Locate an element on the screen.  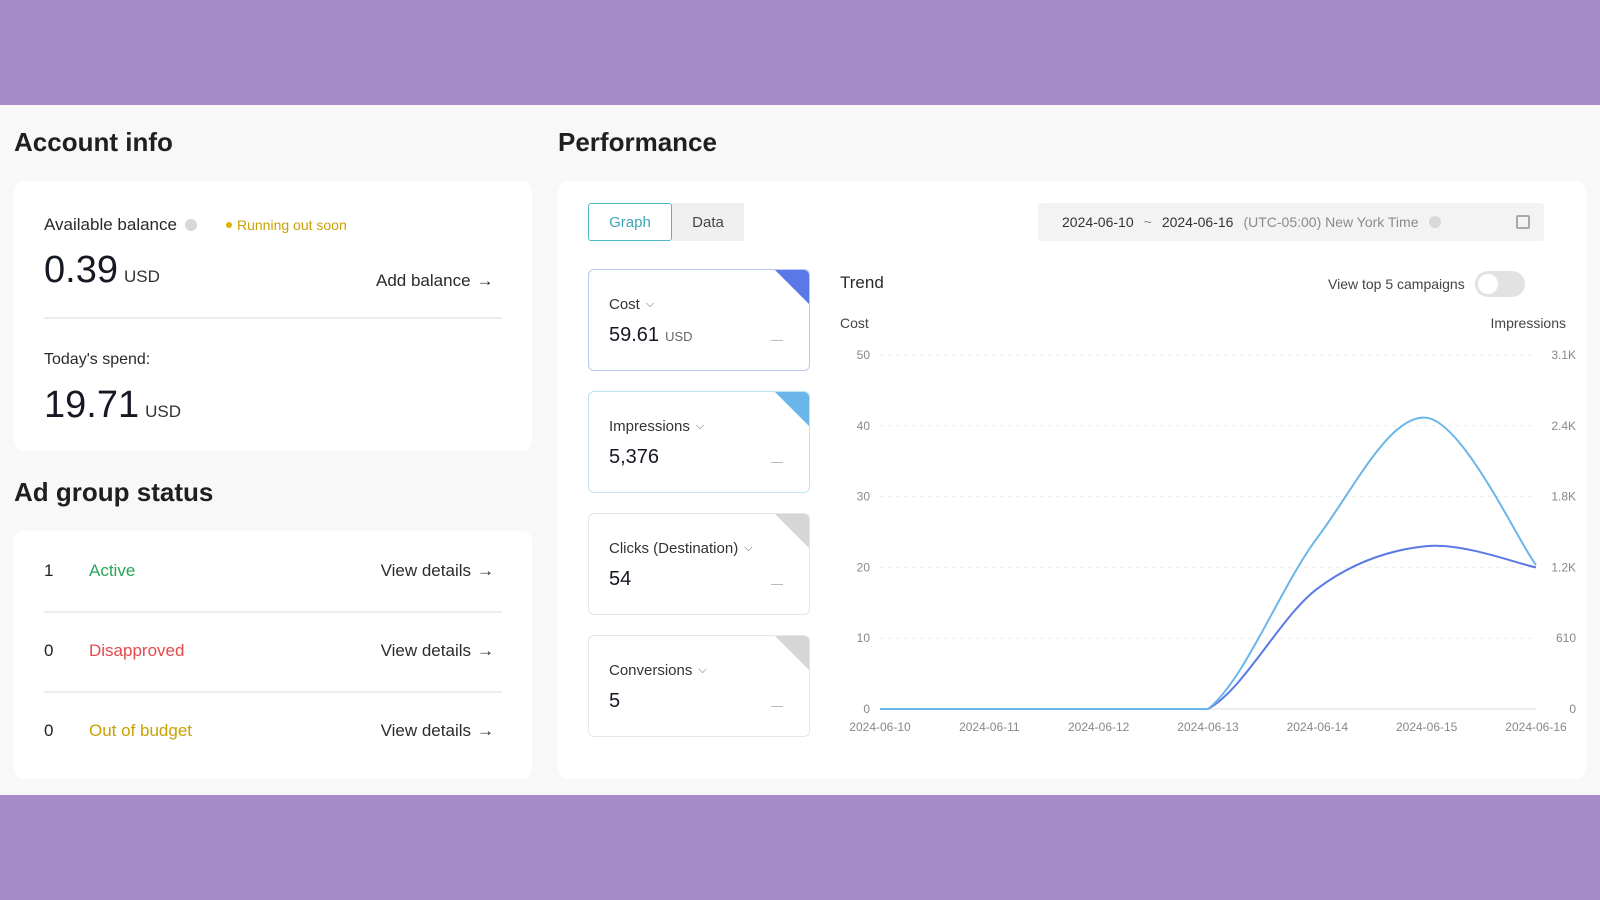
todays-spend-value: 19.71 USD is located at coordinates (112, 405).